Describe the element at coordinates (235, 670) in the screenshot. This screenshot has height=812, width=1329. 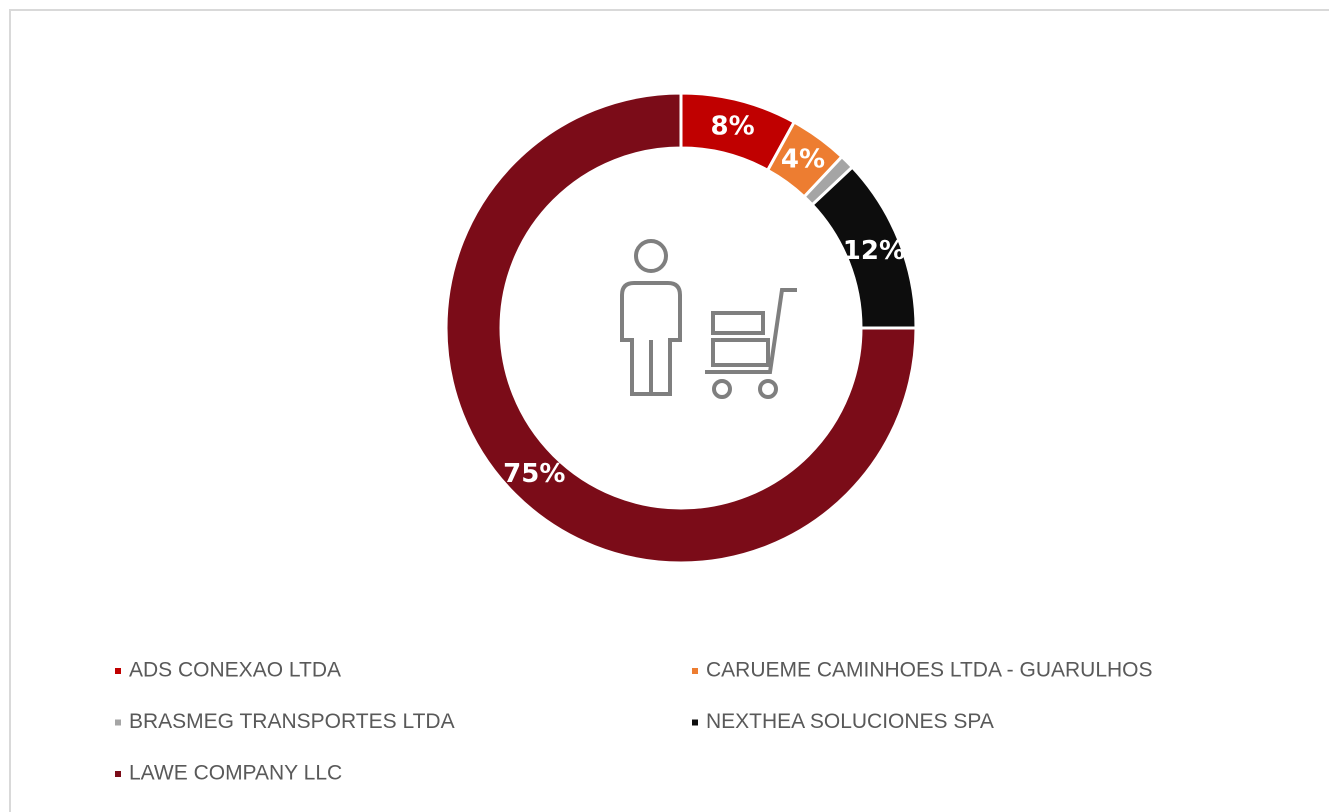
I see `legend-label: ADS CONEXAO LTDA` at that location.